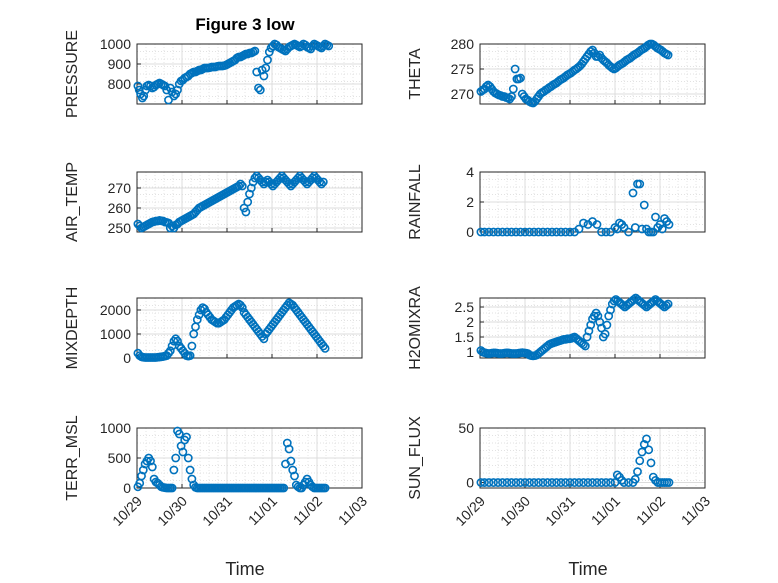 The width and height of the screenshot is (778, 583). Describe the element at coordinates (556, 202) in the screenshot. I see `panel-4: 0 2 4 RAINFALL` at that location.